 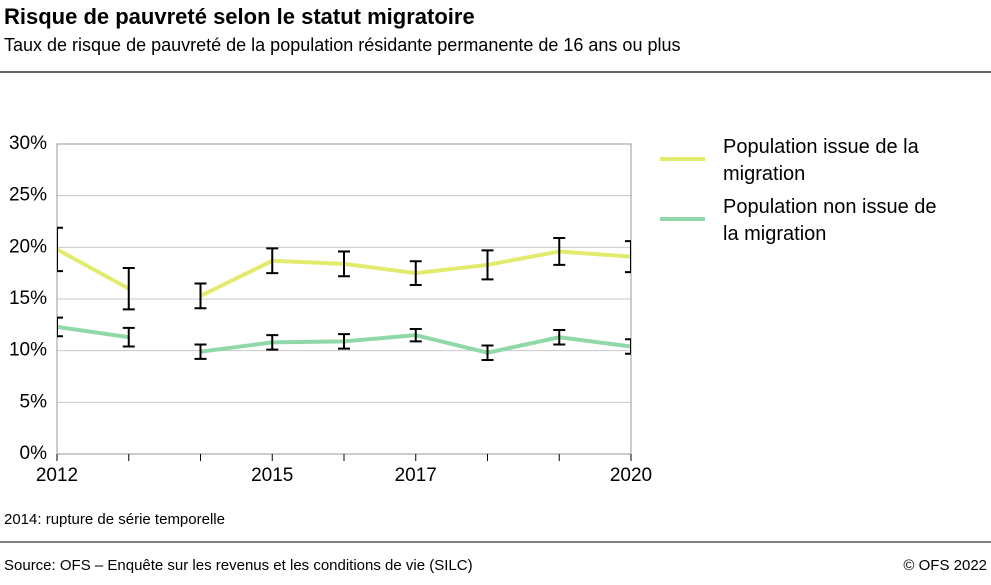 I want to click on x-tick-label: 2012, so click(x=57, y=475).